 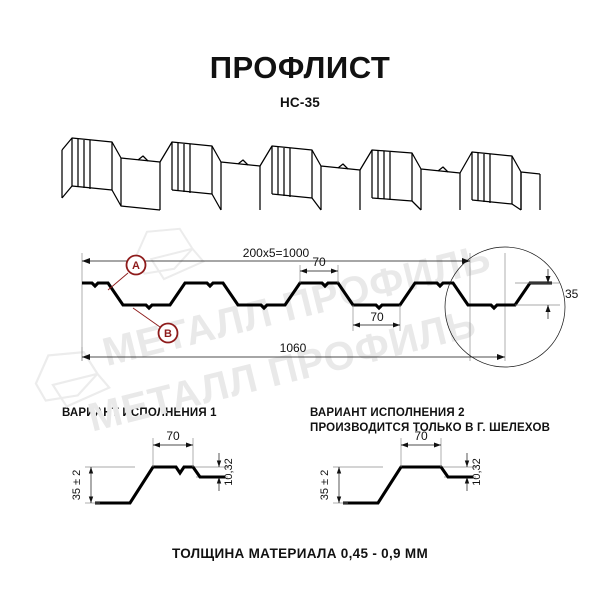 I want to click on variant-1-dimension-width: 70, so click(x=173, y=436).